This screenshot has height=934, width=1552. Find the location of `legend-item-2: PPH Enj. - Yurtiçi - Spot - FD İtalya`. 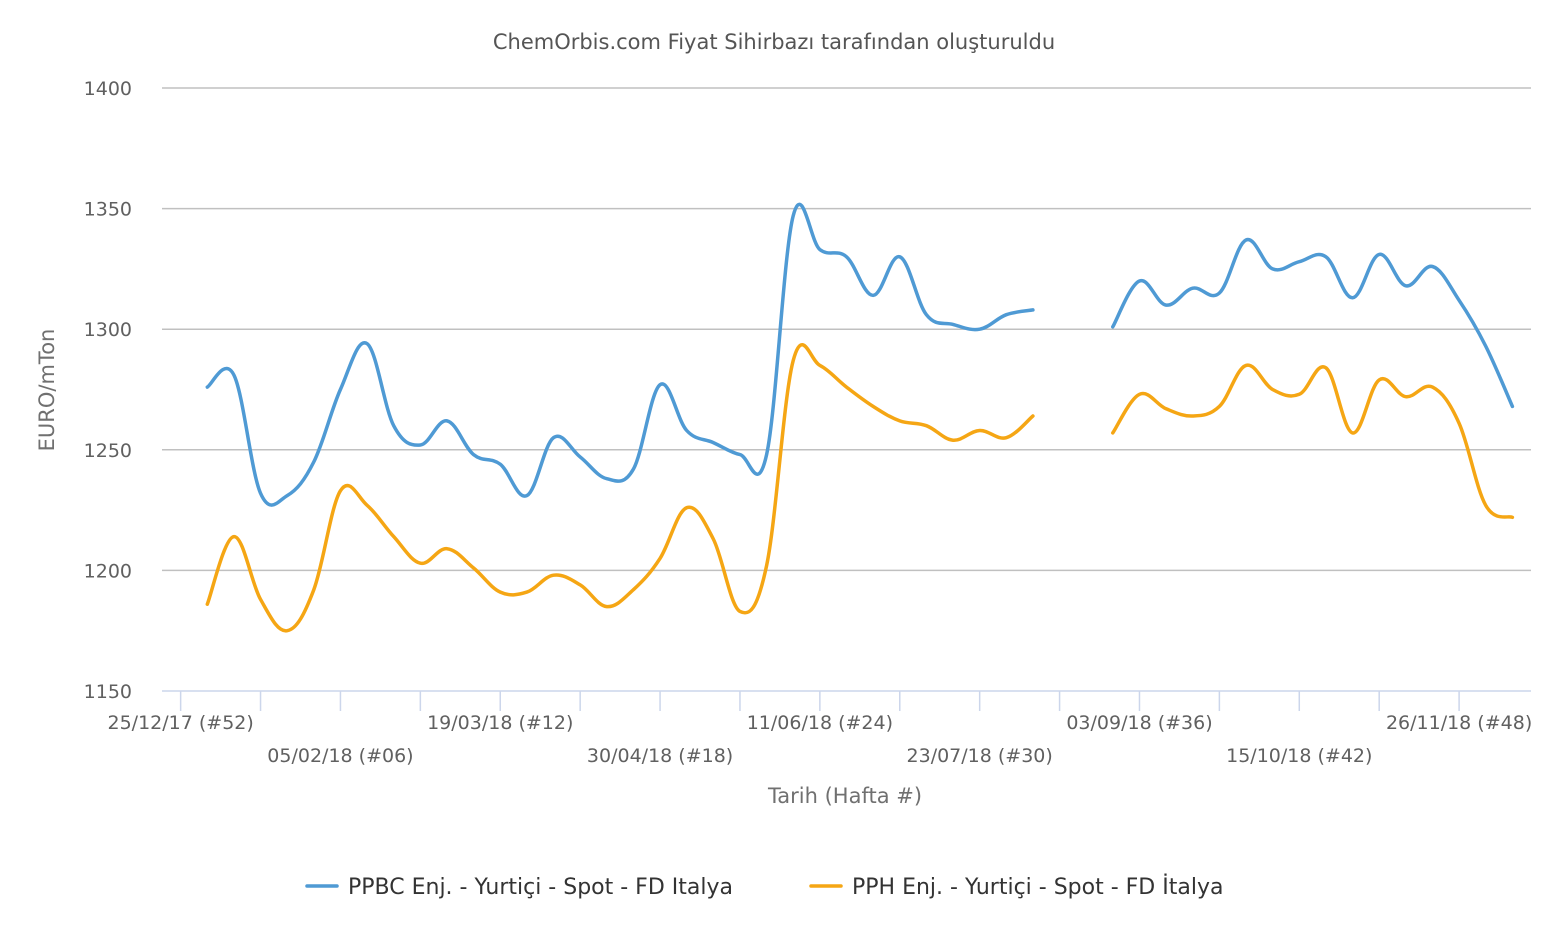

legend-item-2: PPH Enj. - Yurtiçi - Spot - FD İtalya is located at coordinates (1016, 887).